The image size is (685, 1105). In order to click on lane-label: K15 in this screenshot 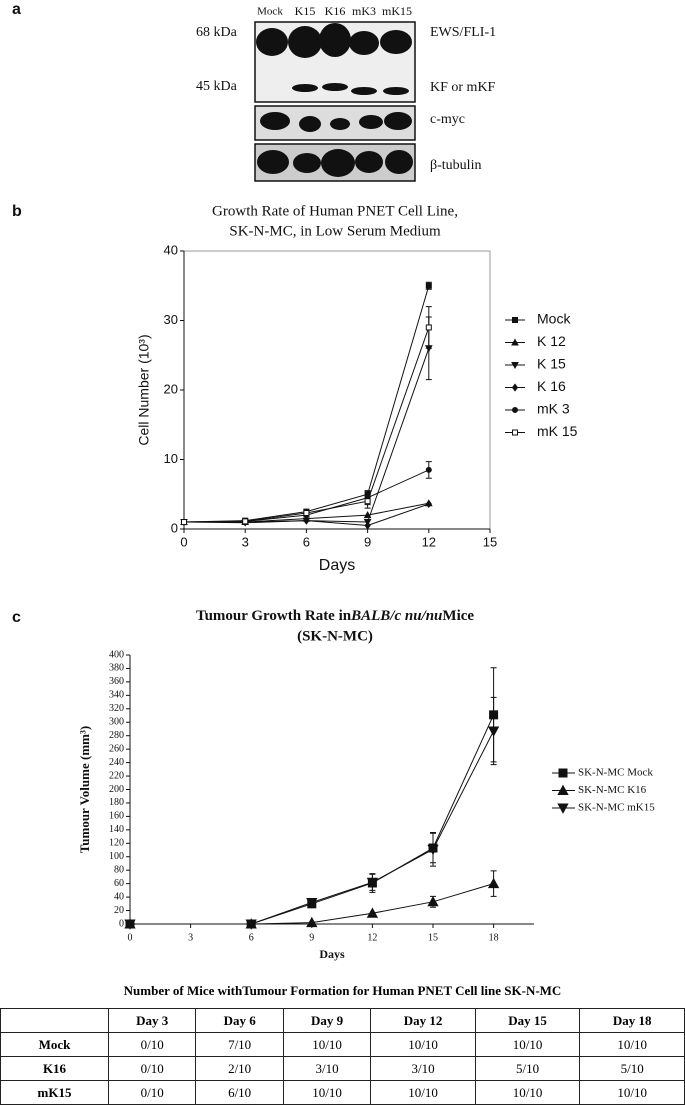, I will do `click(305, 11)`.